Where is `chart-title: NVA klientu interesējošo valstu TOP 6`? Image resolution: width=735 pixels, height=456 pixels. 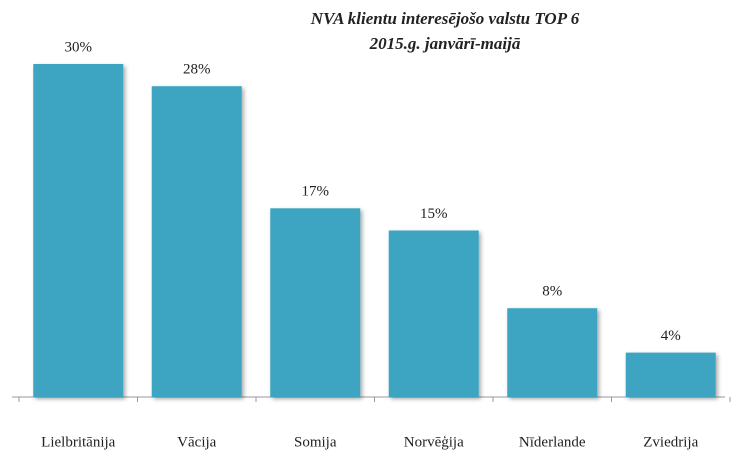
chart-title: NVA klientu interesējošo valstu TOP 6 is located at coordinates (445, 18).